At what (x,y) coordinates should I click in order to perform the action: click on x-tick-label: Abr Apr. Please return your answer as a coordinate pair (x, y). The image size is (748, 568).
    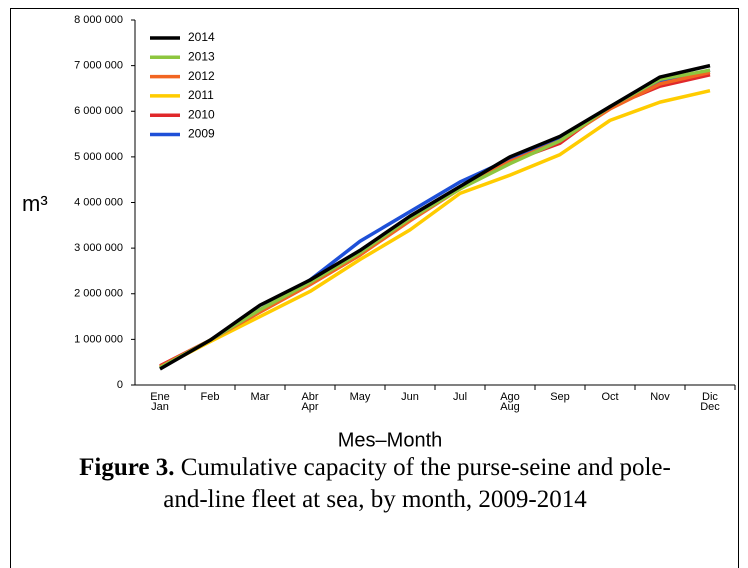
    Looking at the image, I should click on (309, 402).